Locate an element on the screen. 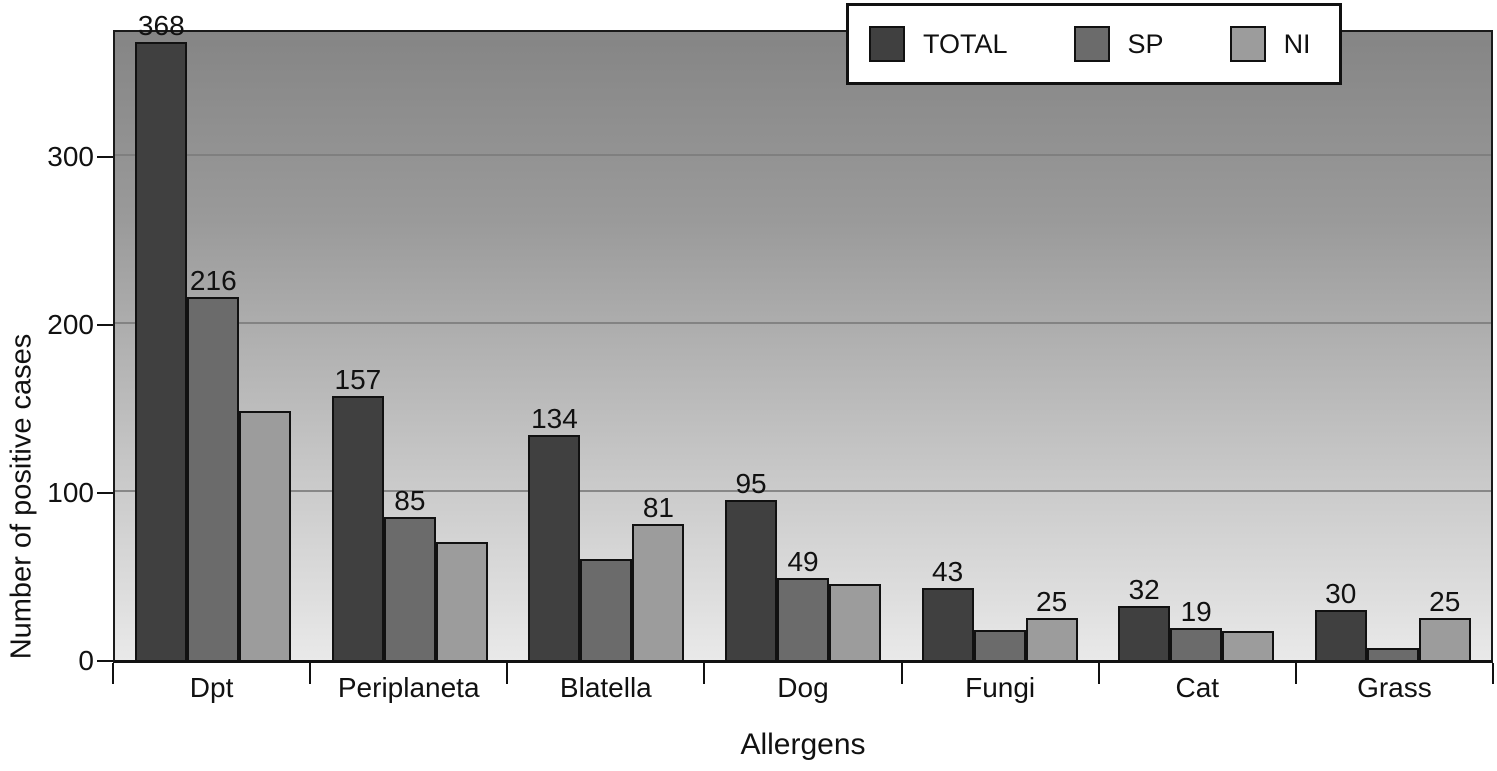 The width and height of the screenshot is (1497, 771). value-label-total-dog: 95 is located at coordinates (751, 483).